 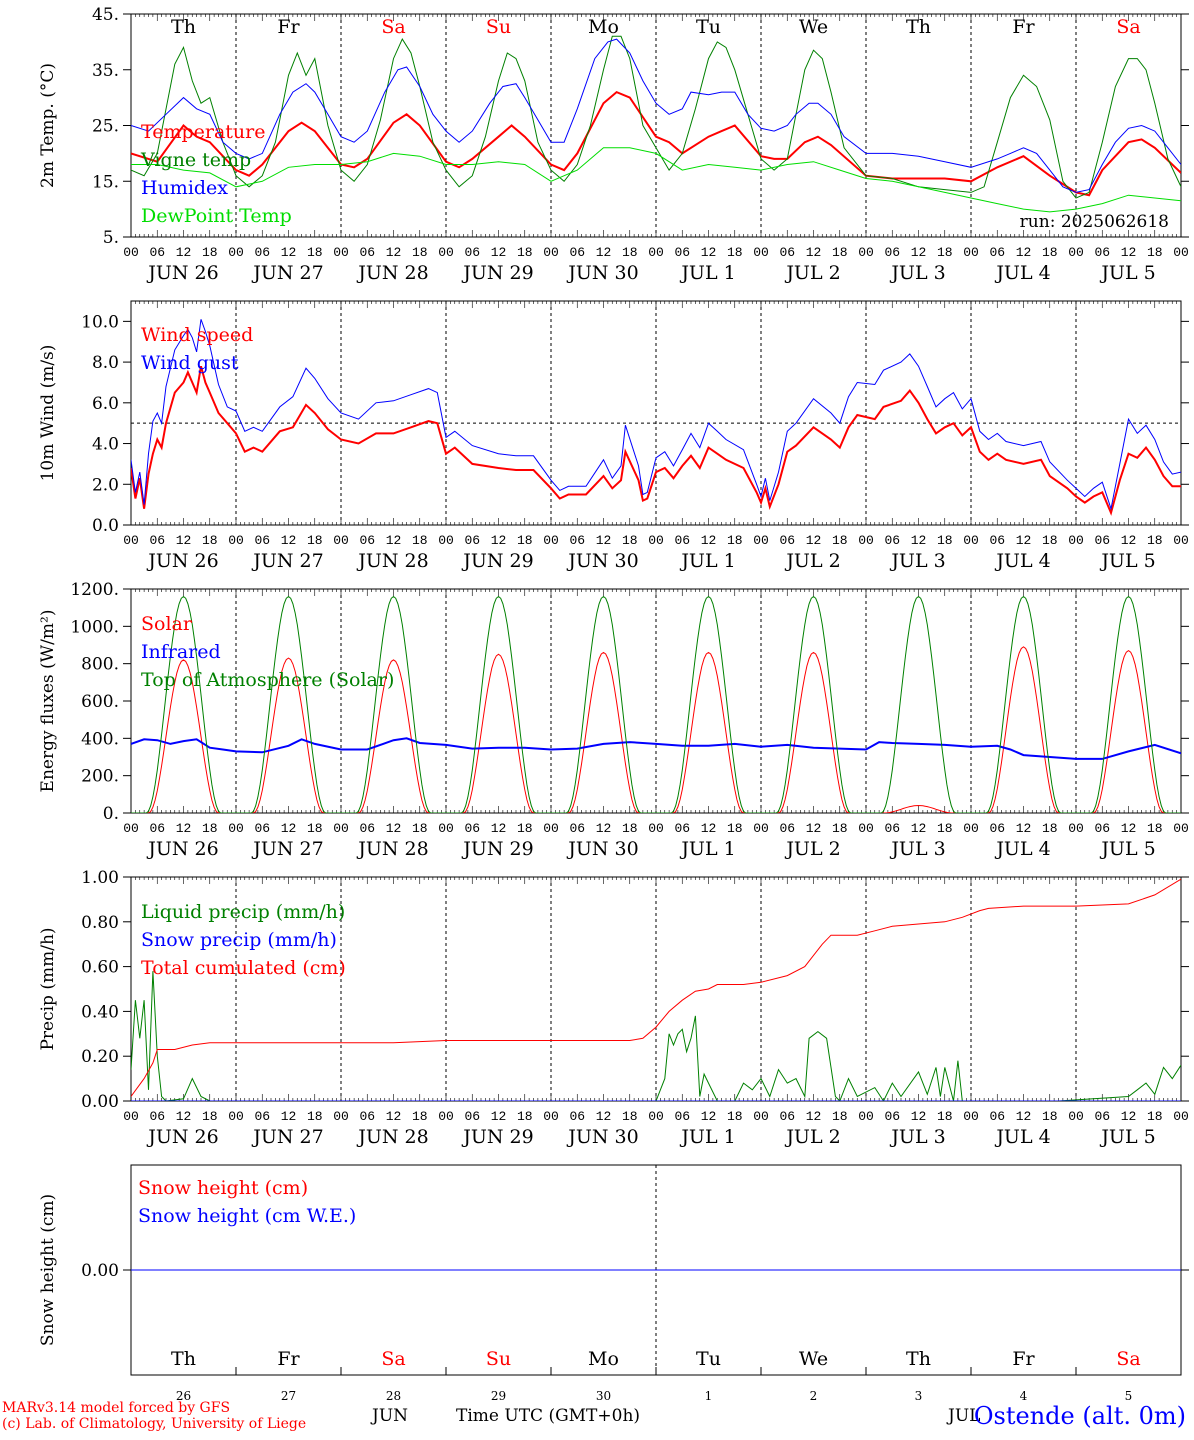 What do you see at coordinates (111, 814) in the screenshot?
I see `y-tick-label: 0.` at bounding box center [111, 814].